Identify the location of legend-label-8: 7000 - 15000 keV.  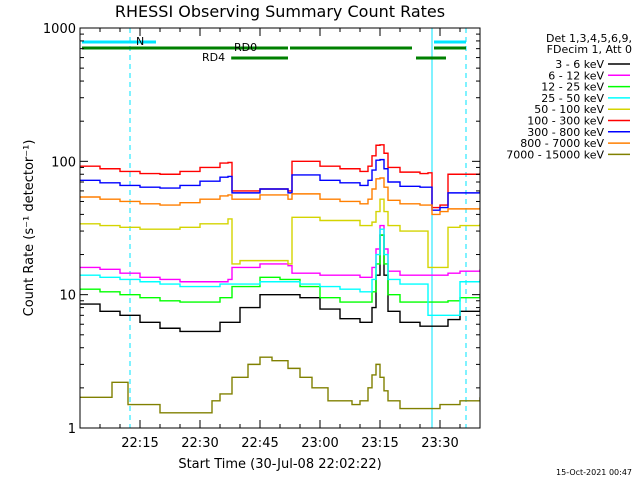
(555, 154).